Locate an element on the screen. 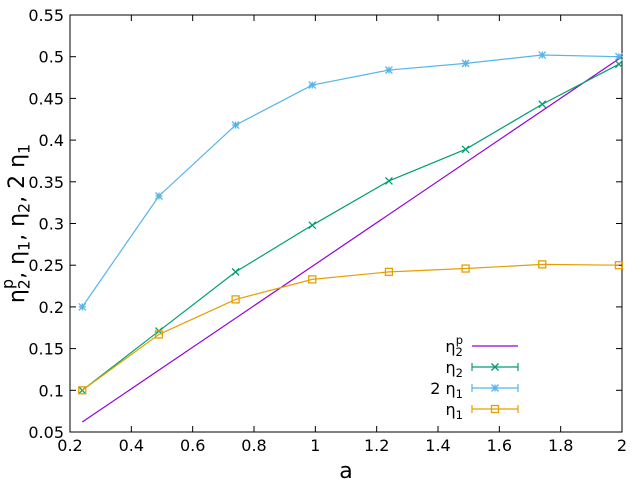  y-tick-label: 0.3 is located at coordinates (51, 224).